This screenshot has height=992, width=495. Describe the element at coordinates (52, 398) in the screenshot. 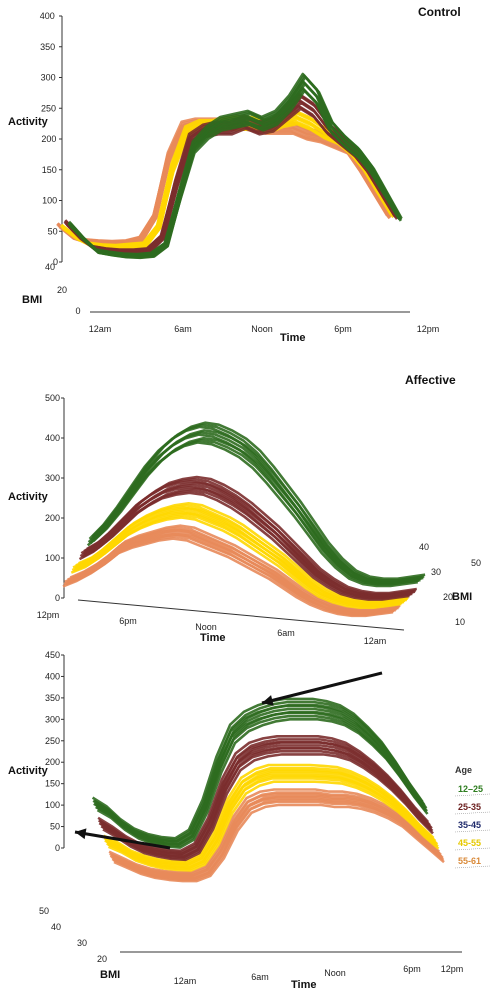

I see `y-tick-label: 500` at that location.